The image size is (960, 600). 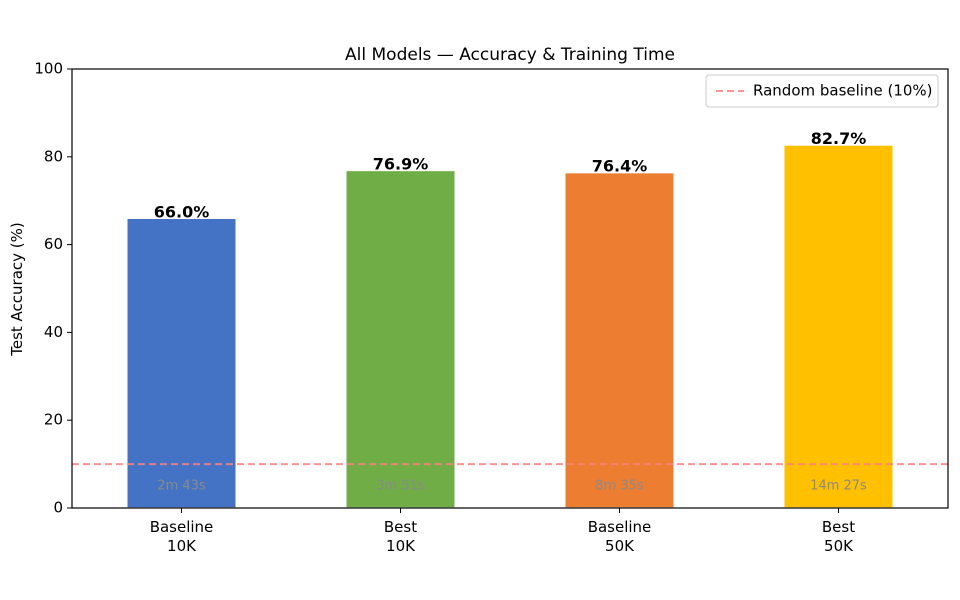 I want to click on y-axis-label: Test Accuracy (%), so click(x=17, y=289).